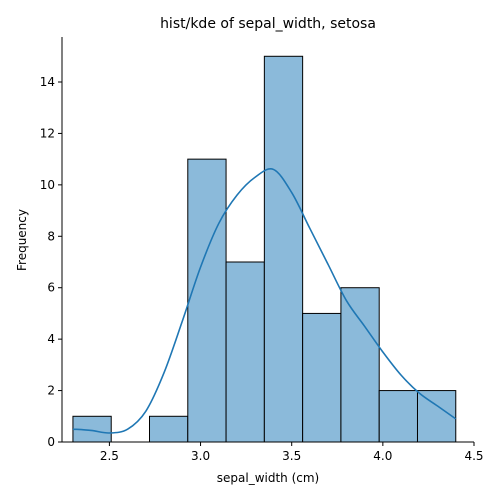  I want to click on x-ticks: 2.5 3.0 3.5 4.0 4.5, so click(292, 452).